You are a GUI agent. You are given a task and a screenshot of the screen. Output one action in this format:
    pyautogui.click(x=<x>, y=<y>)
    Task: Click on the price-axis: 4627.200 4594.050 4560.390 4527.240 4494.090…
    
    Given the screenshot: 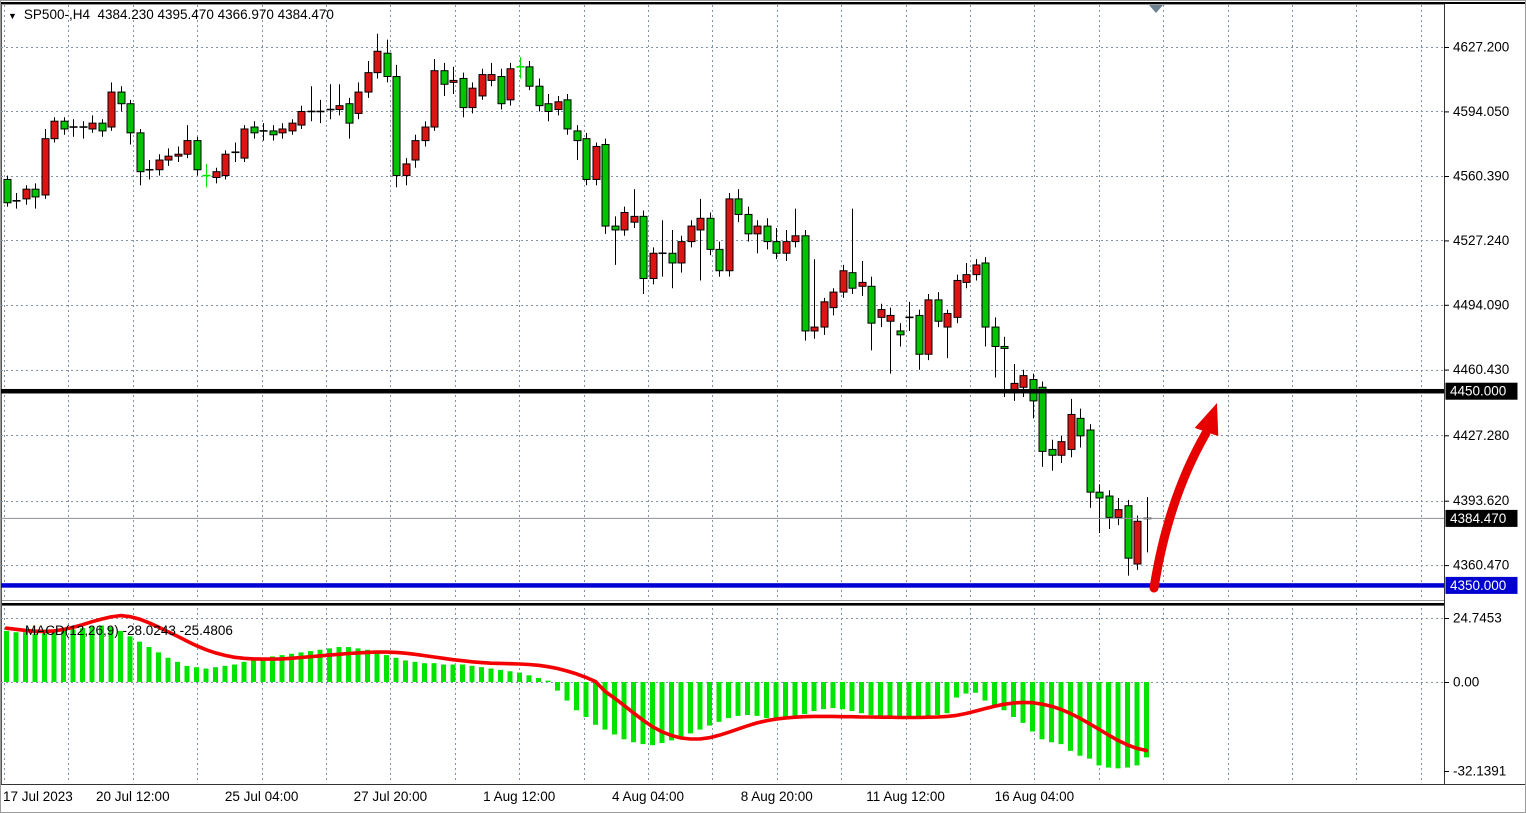 What is the action you would take?
    pyautogui.click(x=1485, y=394)
    